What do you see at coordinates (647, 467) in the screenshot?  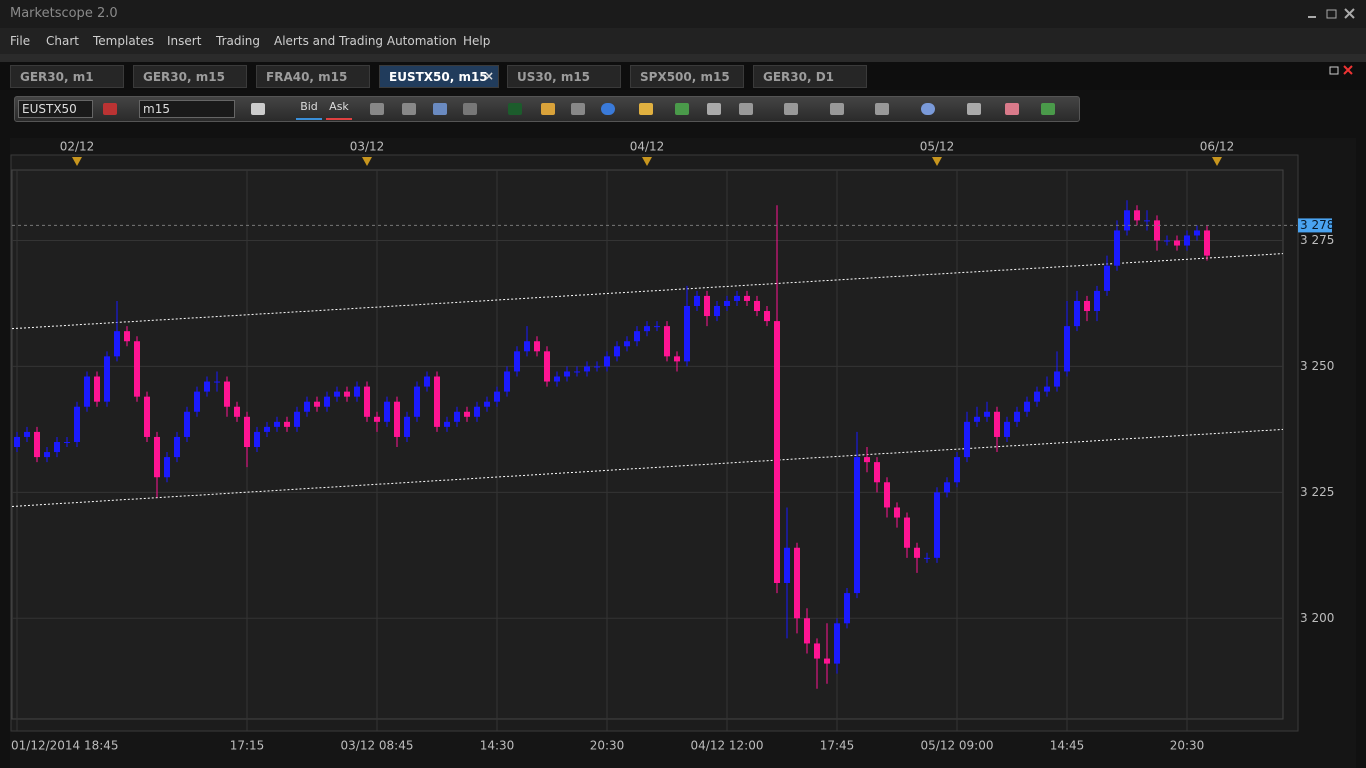 I see `trend-line` at bounding box center [647, 467].